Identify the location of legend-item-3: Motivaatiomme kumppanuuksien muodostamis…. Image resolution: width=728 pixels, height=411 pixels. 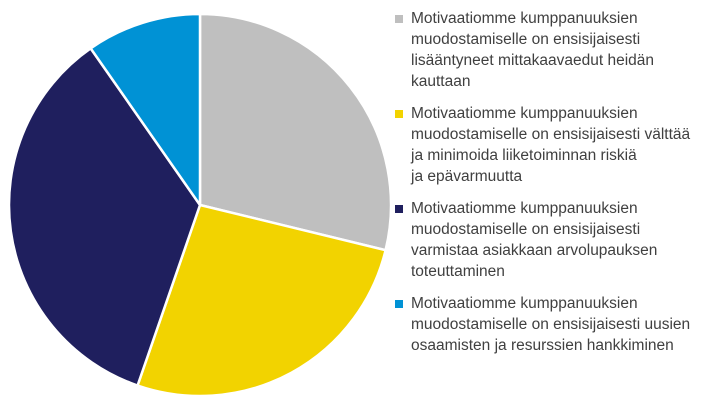
(558, 240).